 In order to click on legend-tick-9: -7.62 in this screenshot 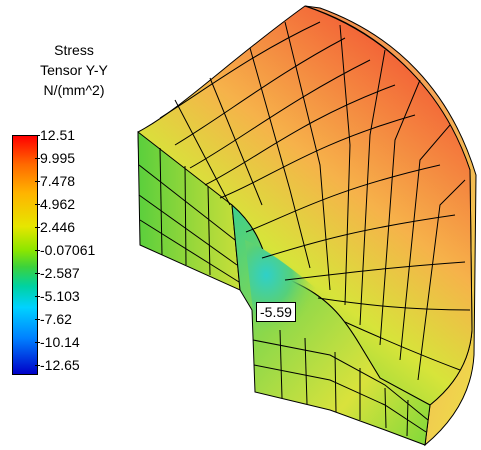, I will do `click(53, 319)`.